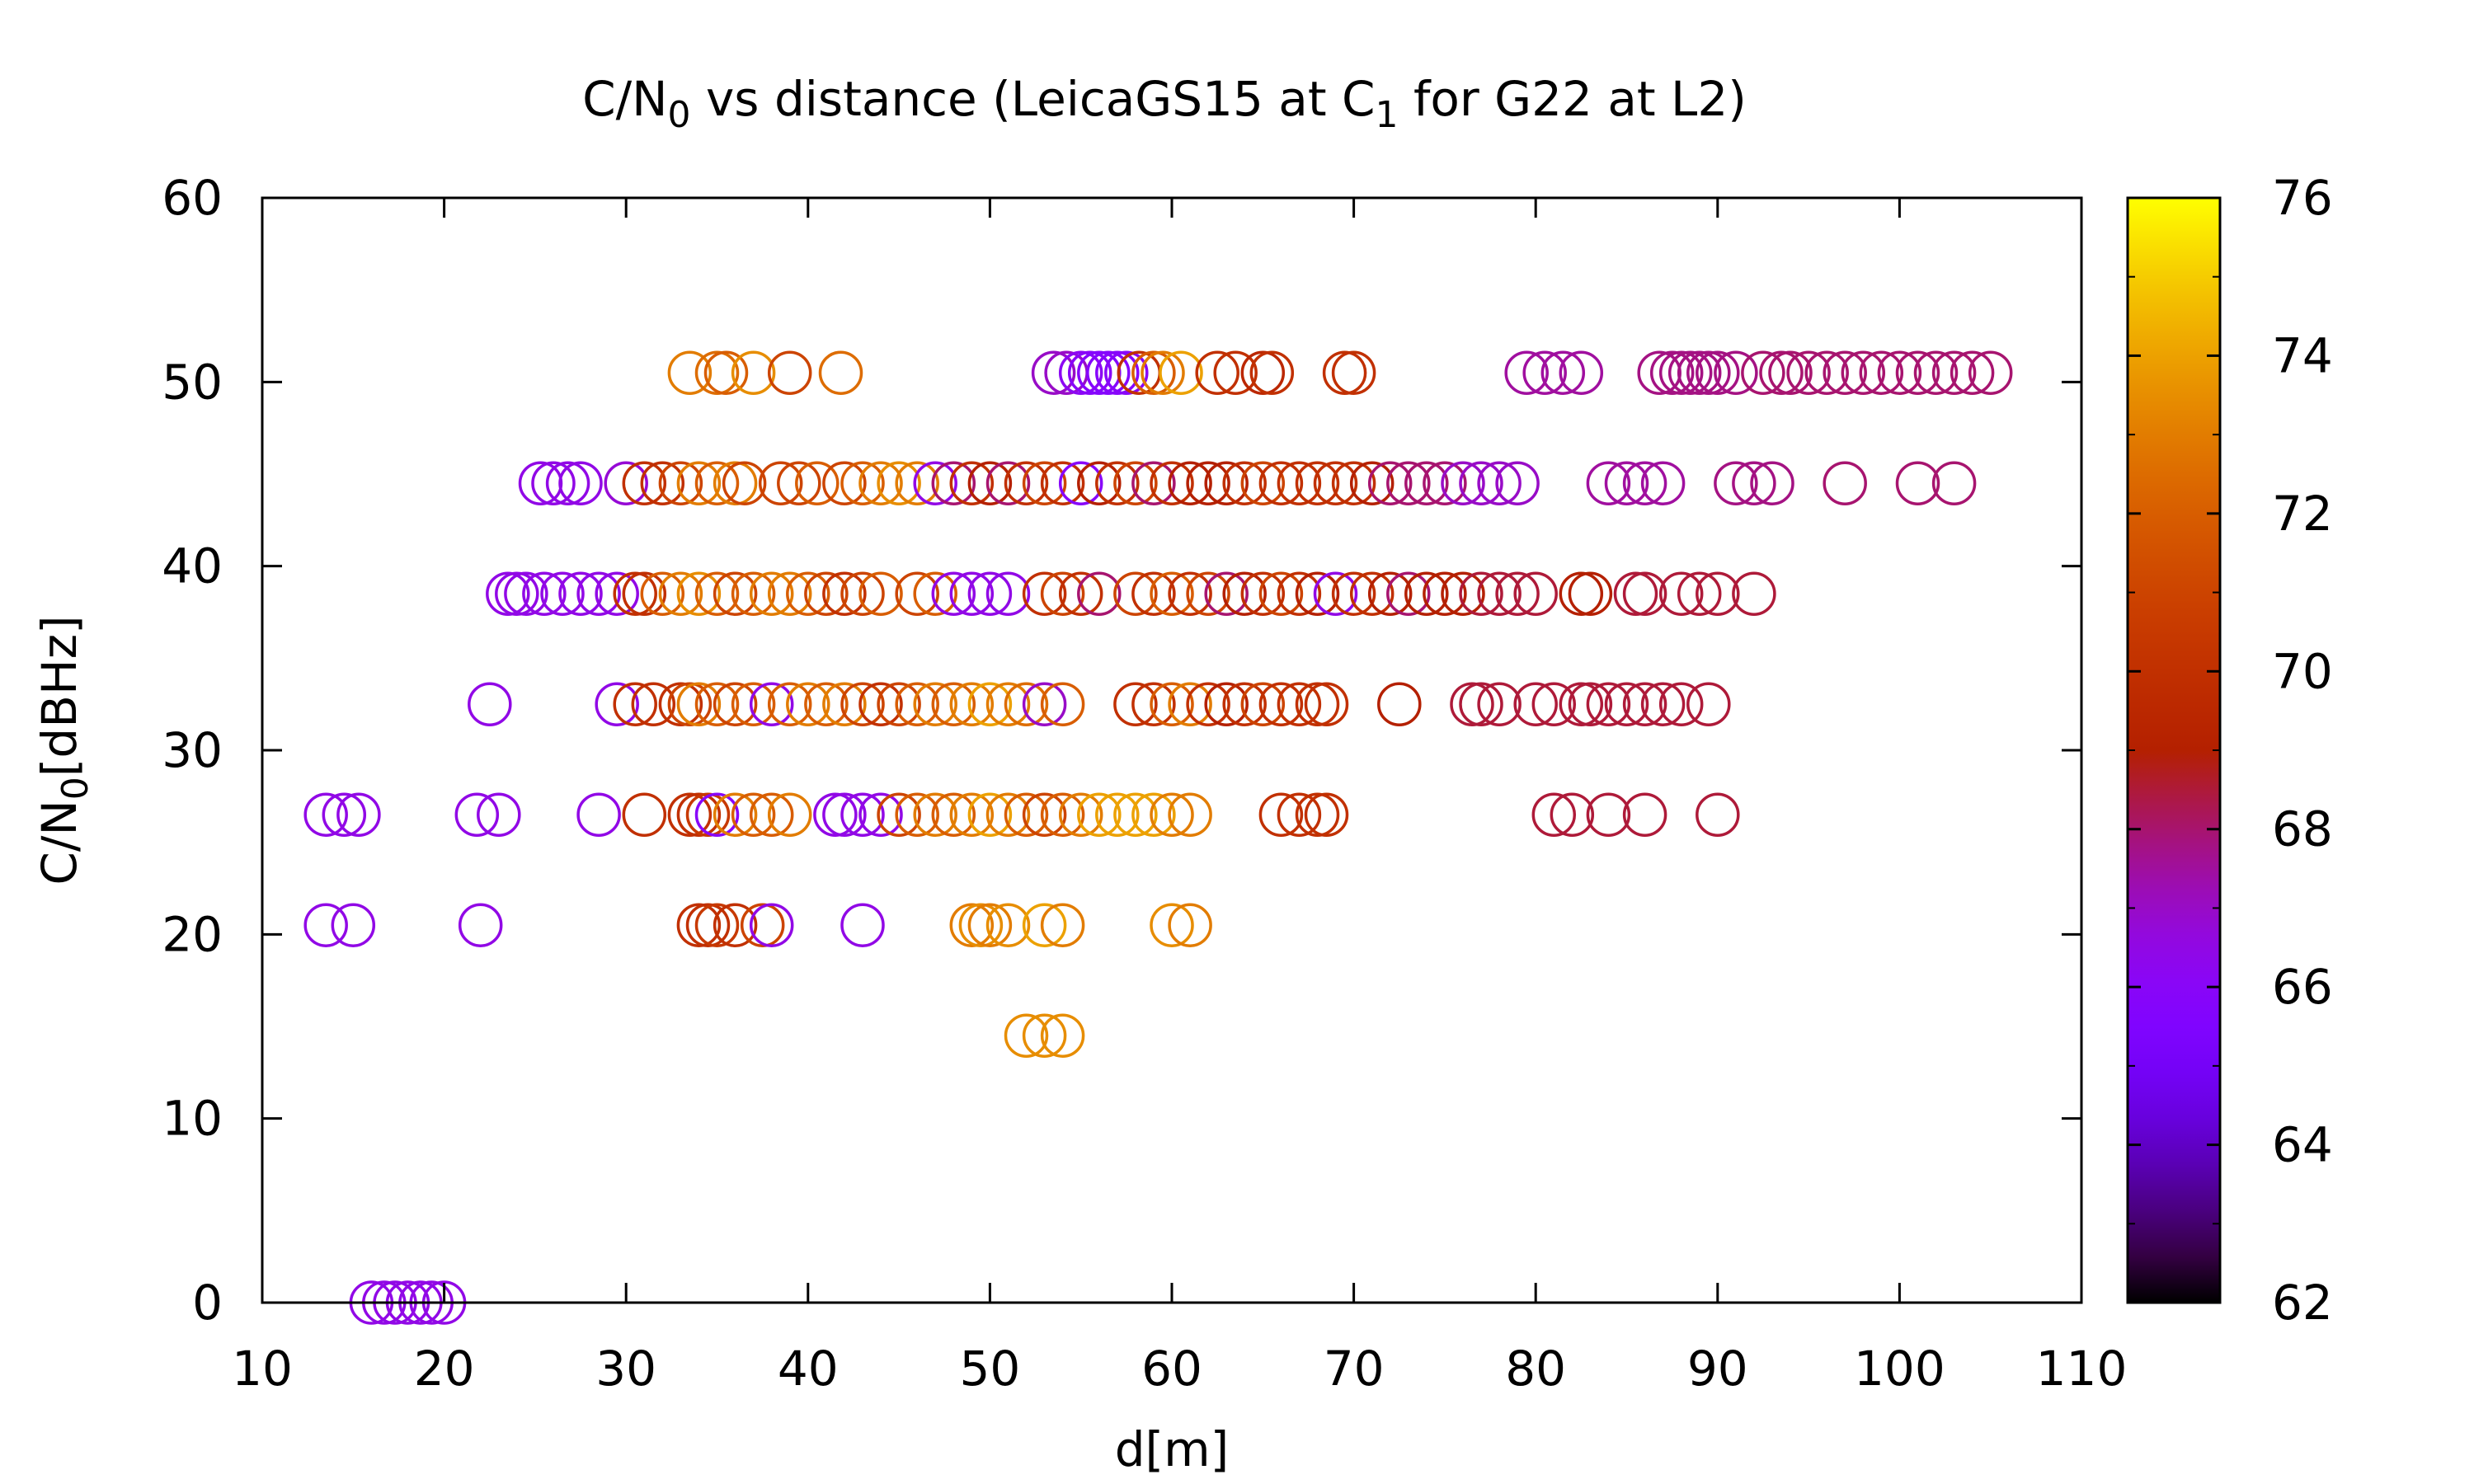  What do you see at coordinates (2082, 1369) in the screenshot?
I see `x-tick-label: 110` at bounding box center [2082, 1369].